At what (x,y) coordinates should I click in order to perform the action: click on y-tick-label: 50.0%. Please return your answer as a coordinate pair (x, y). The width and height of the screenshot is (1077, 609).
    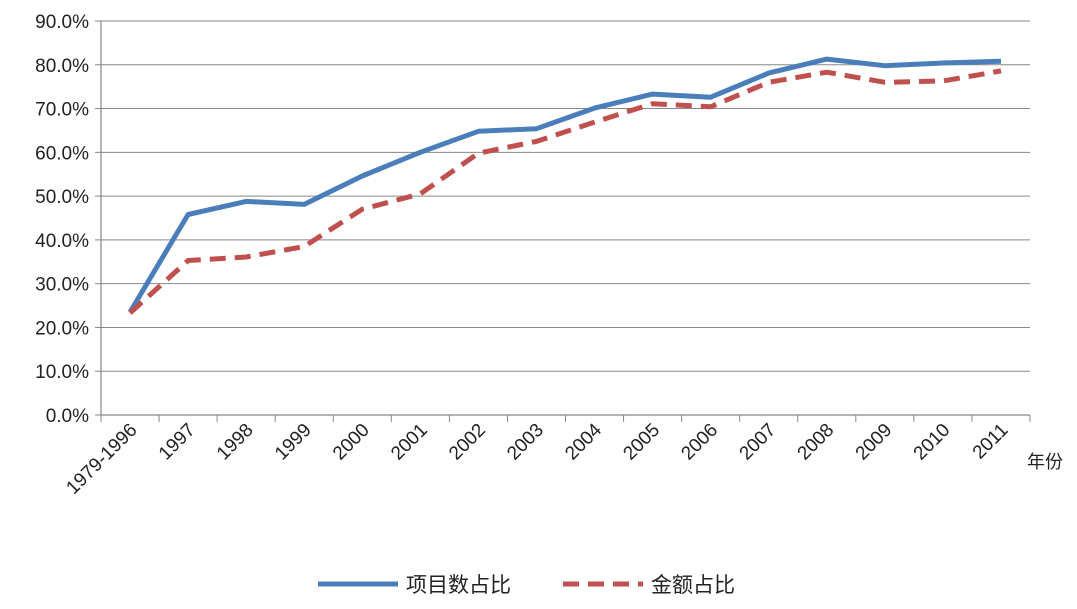
    Looking at the image, I should click on (62, 197).